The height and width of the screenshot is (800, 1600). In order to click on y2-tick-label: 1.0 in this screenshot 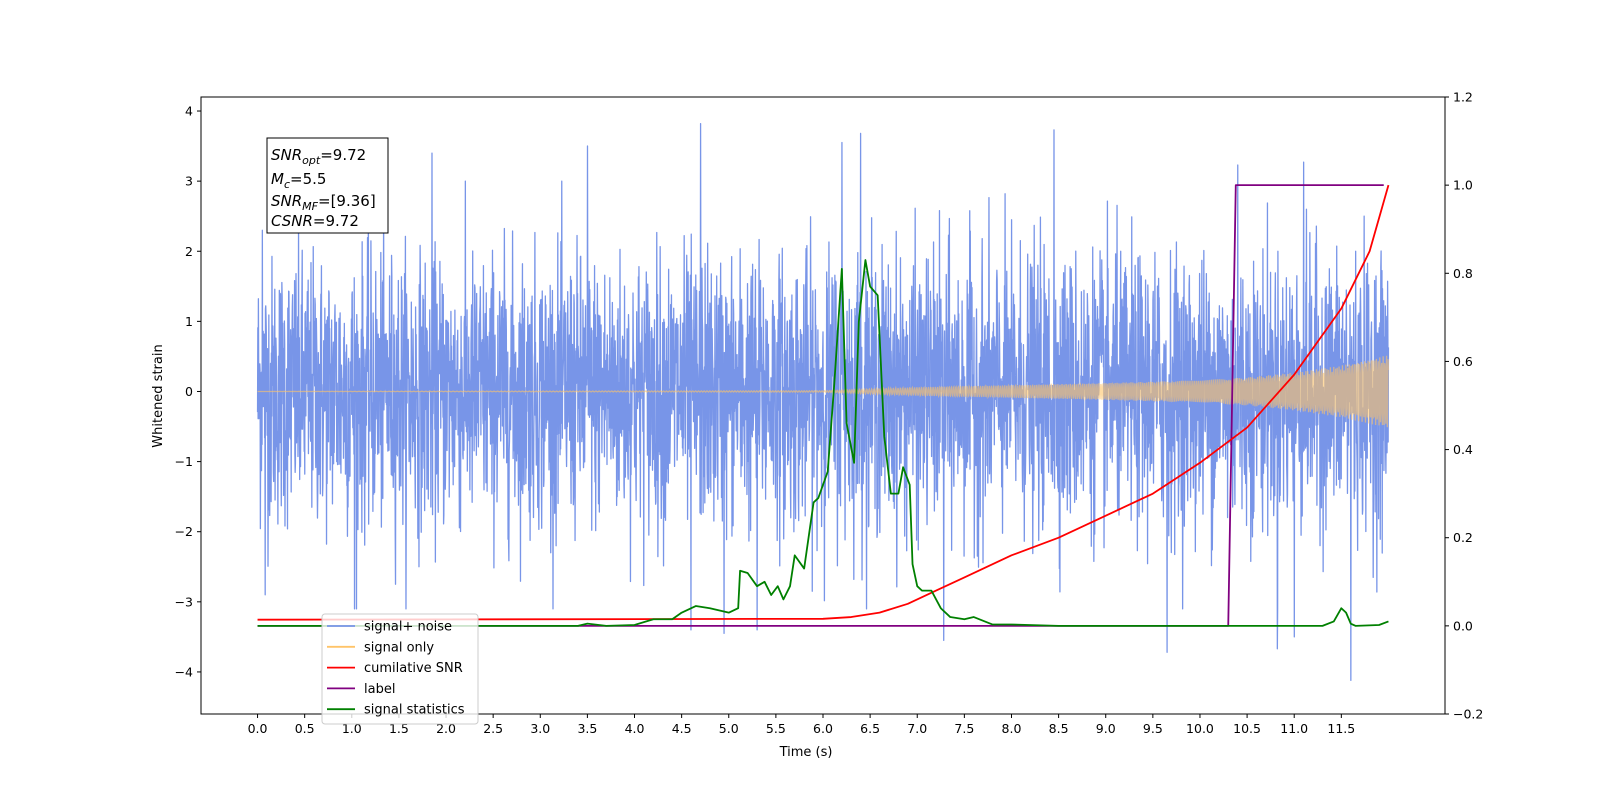, I will do `click(1463, 185)`.